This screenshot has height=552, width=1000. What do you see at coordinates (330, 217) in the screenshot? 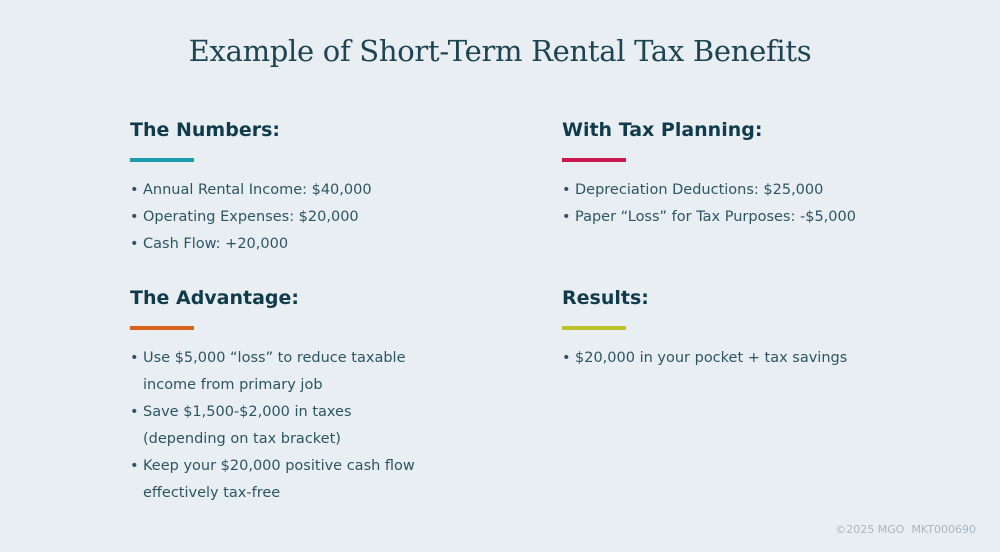
I see `list-item: Operating Expenses: $20,000` at bounding box center [330, 217].